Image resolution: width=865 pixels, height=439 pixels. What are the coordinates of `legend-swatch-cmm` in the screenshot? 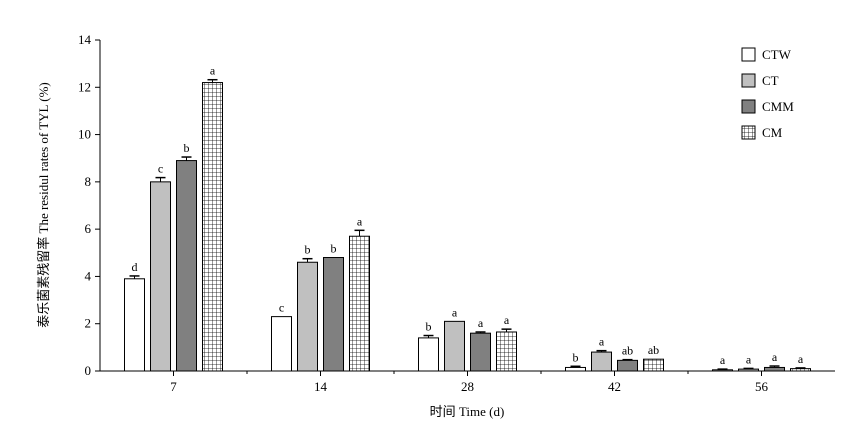 It's located at (748, 106).